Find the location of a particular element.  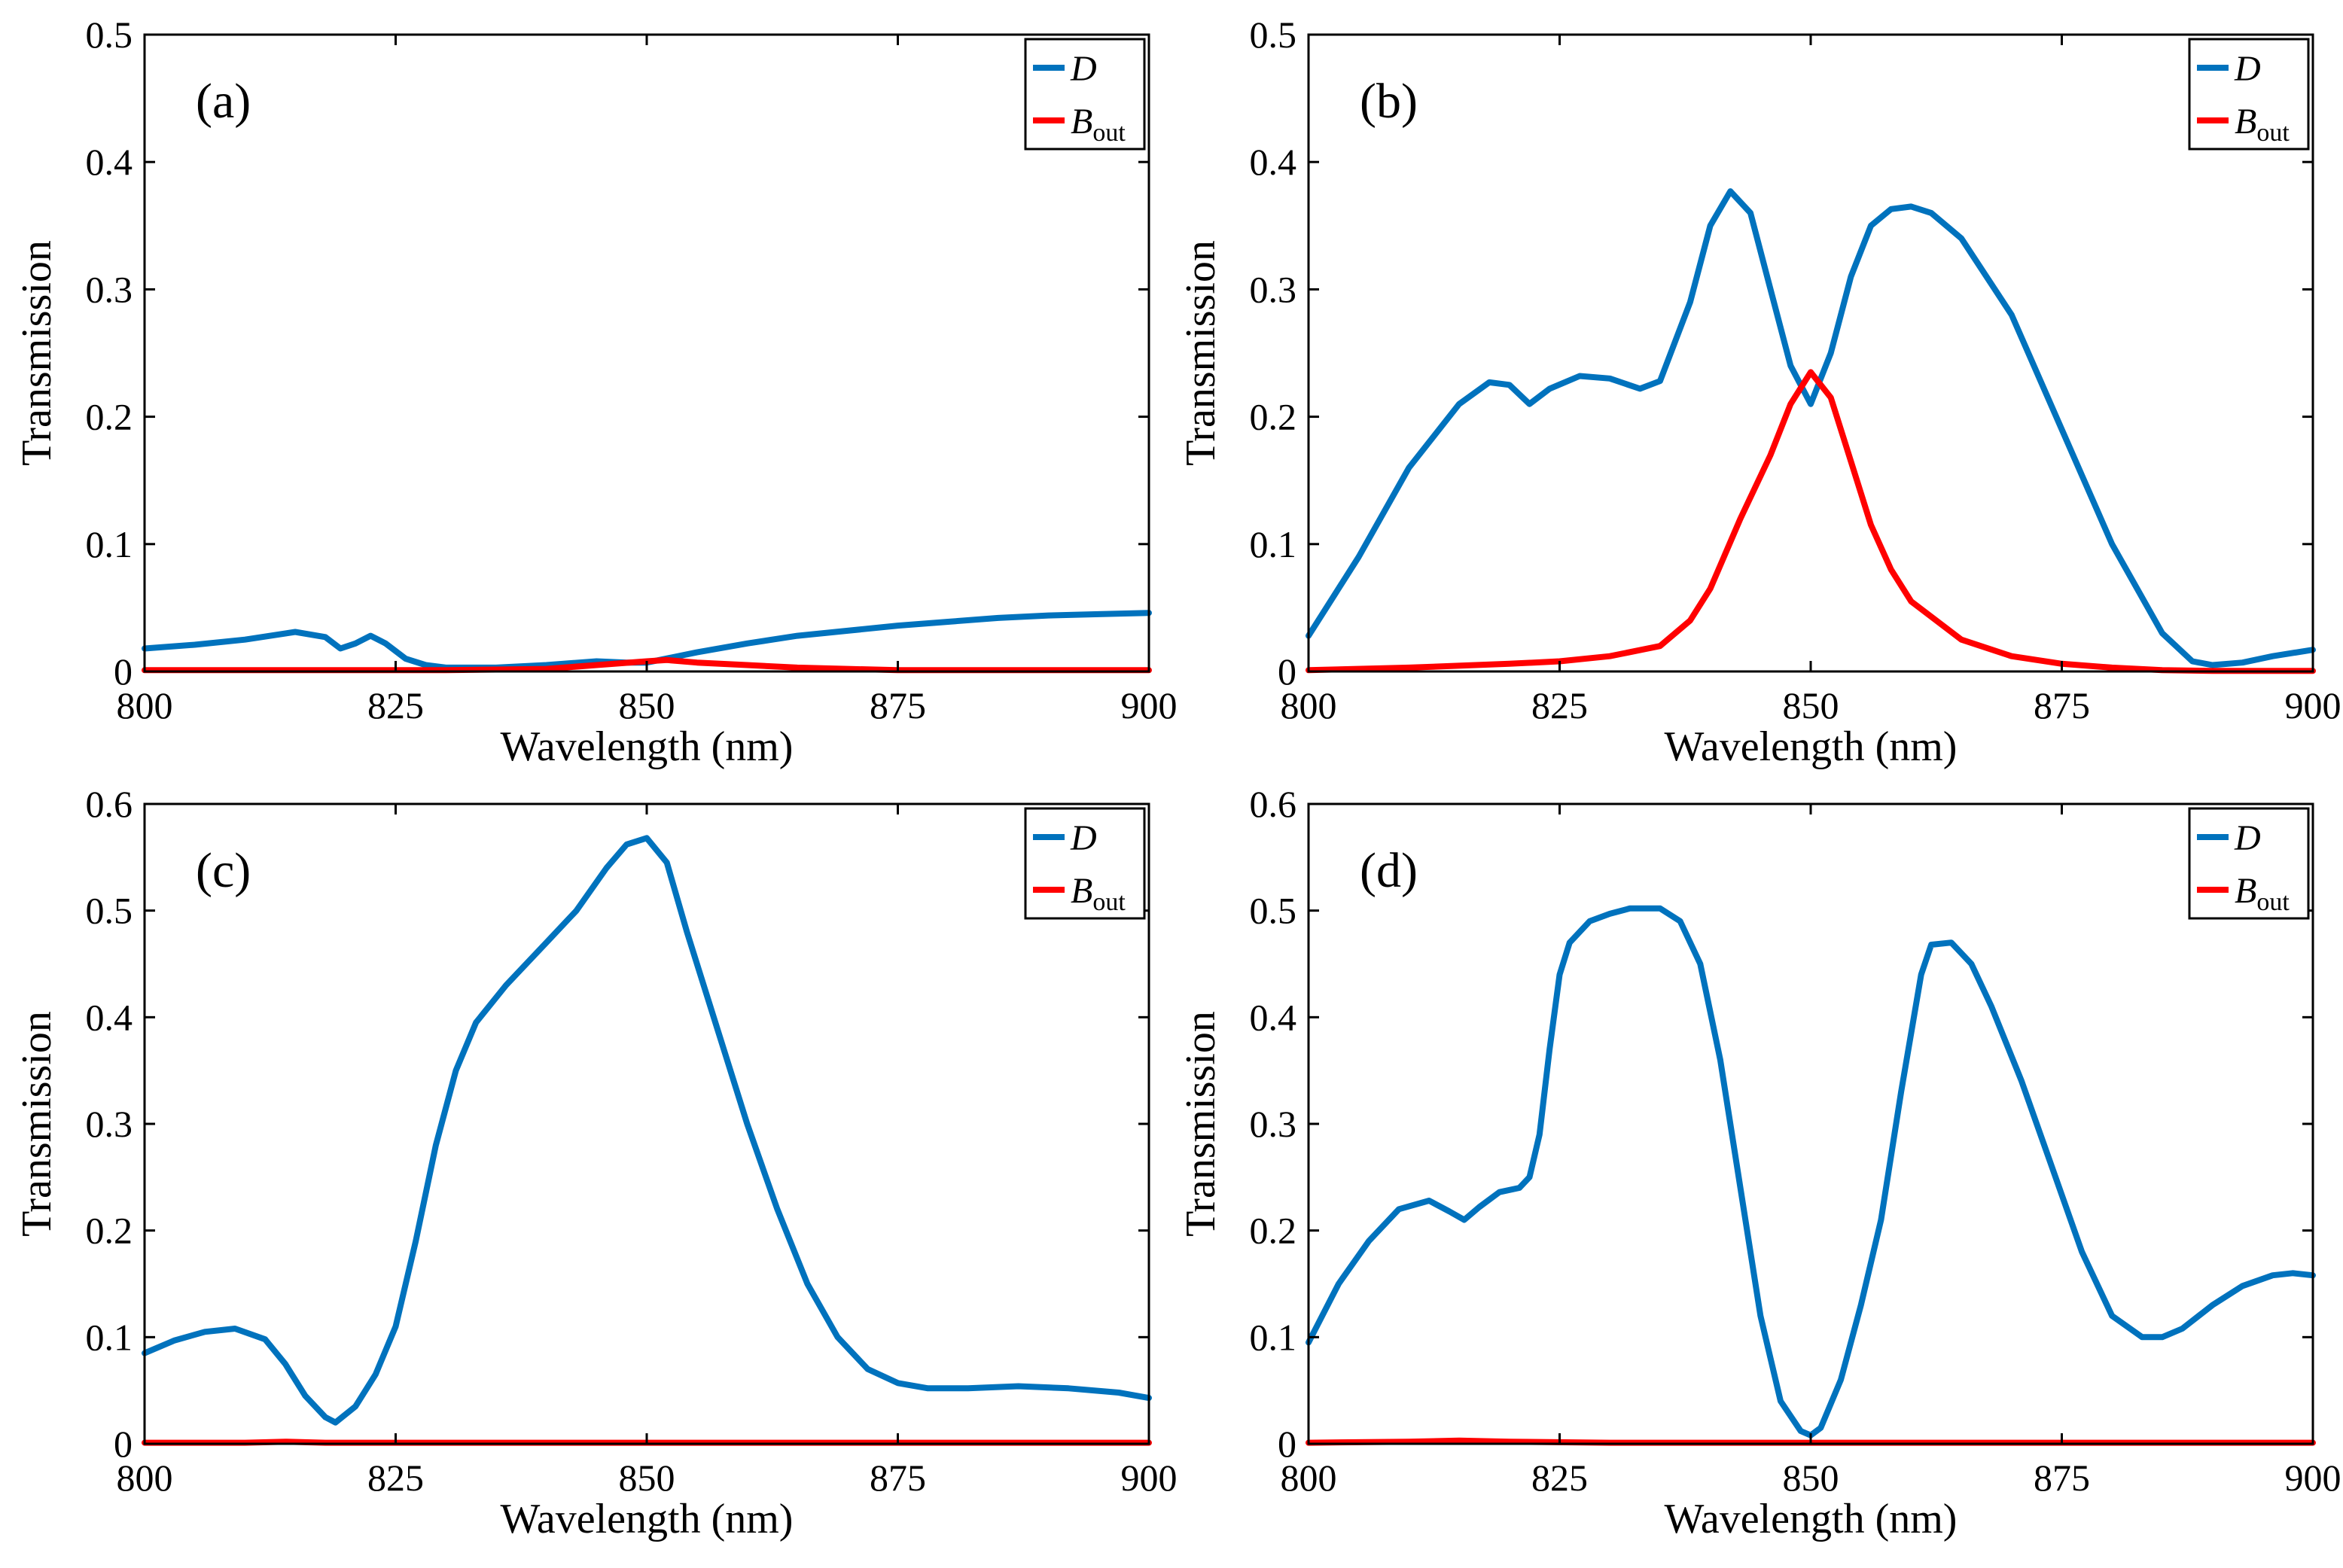

panel-label: (a) is located at coordinates (224, 101).